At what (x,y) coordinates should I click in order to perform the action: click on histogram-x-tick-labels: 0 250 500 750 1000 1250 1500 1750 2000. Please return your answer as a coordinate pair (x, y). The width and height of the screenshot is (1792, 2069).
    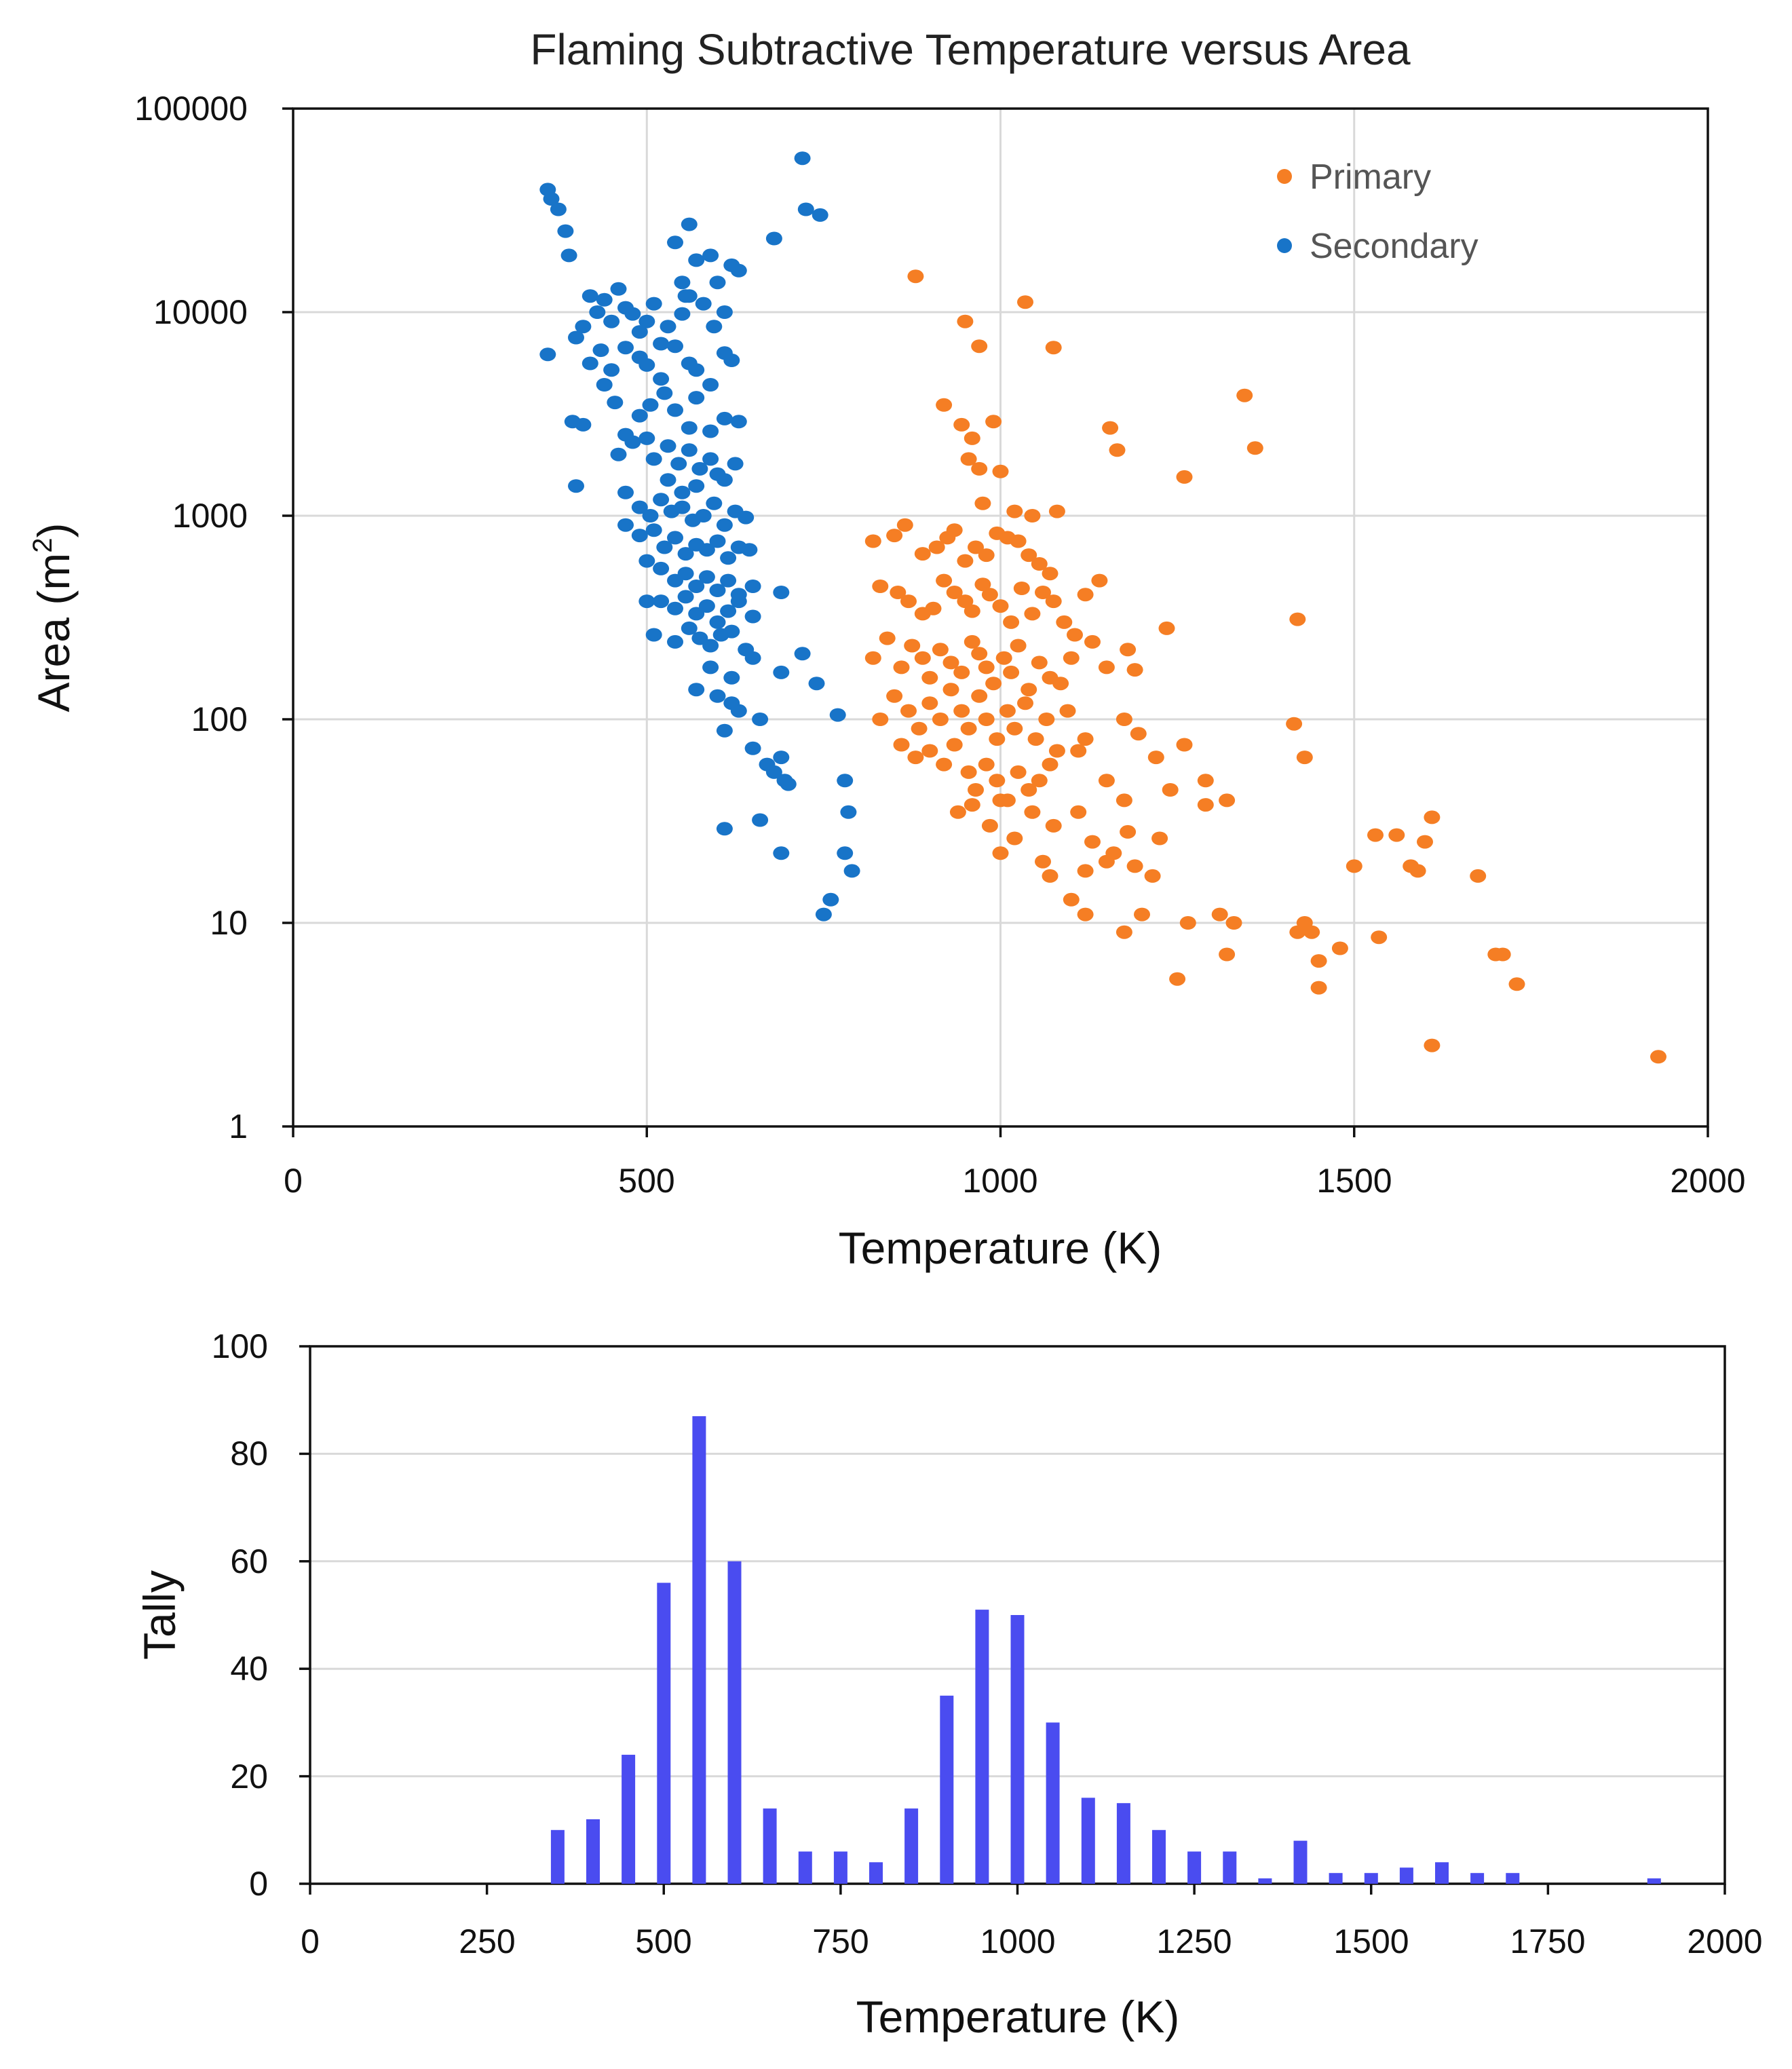
    Looking at the image, I should click on (1032, 1941).